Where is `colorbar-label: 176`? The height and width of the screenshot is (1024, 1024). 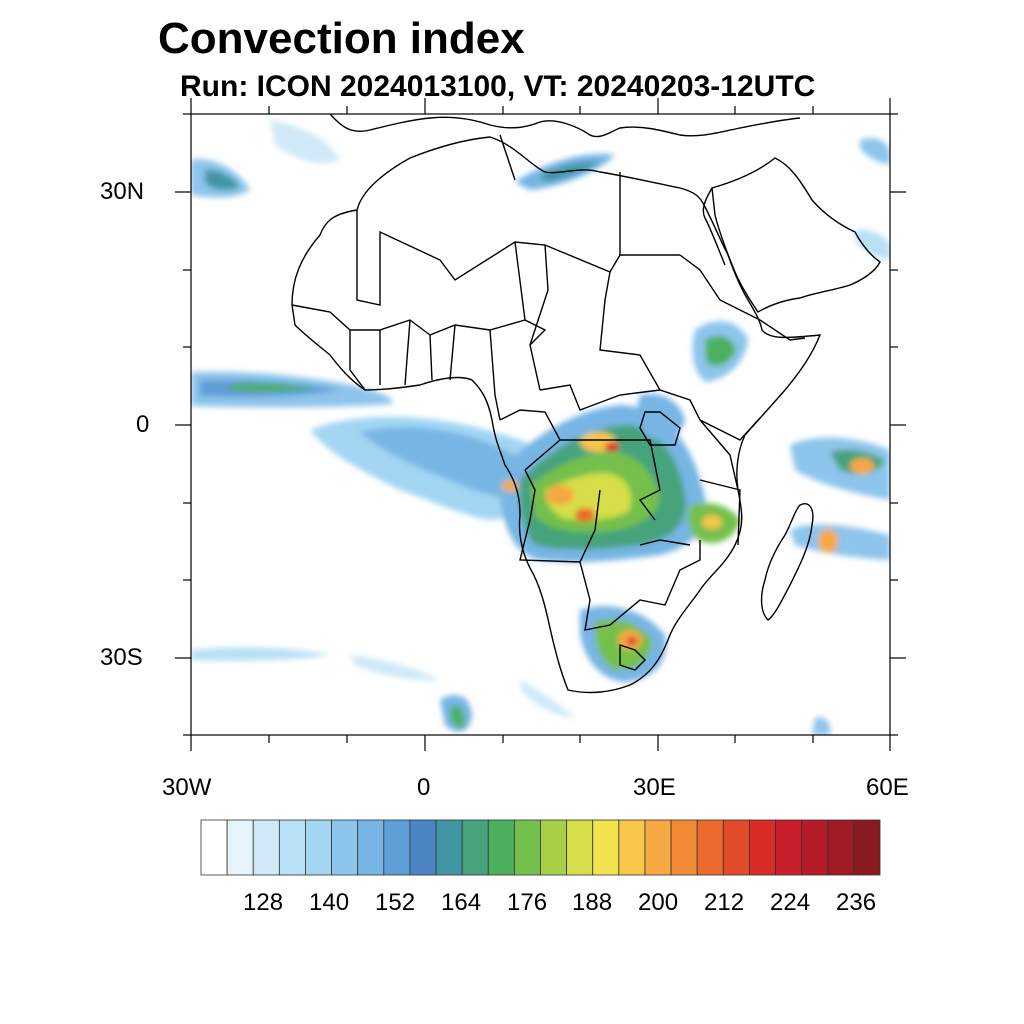
colorbar-label: 176 is located at coordinates (527, 902).